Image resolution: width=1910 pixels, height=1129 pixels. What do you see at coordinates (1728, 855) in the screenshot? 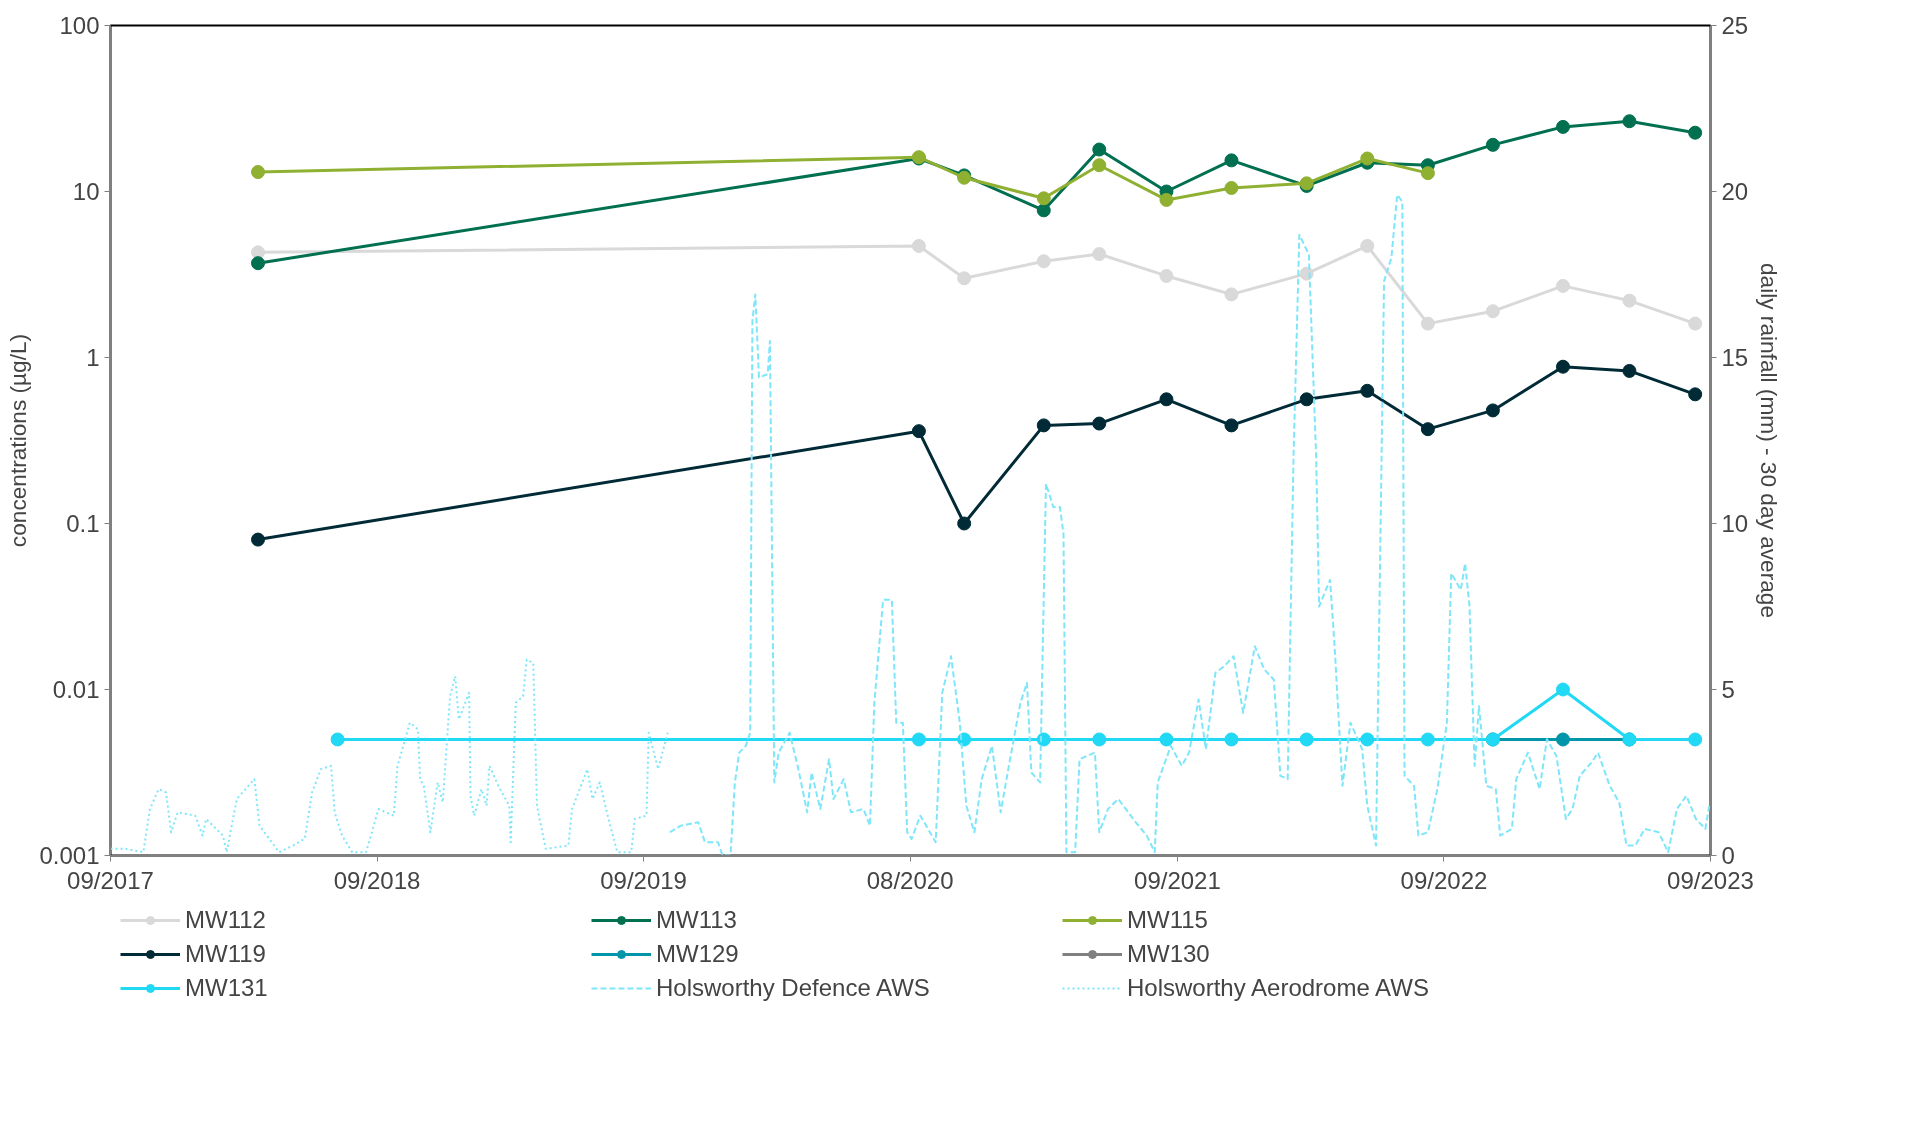
I see `y2-tick-label: 0` at bounding box center [1728, 855].